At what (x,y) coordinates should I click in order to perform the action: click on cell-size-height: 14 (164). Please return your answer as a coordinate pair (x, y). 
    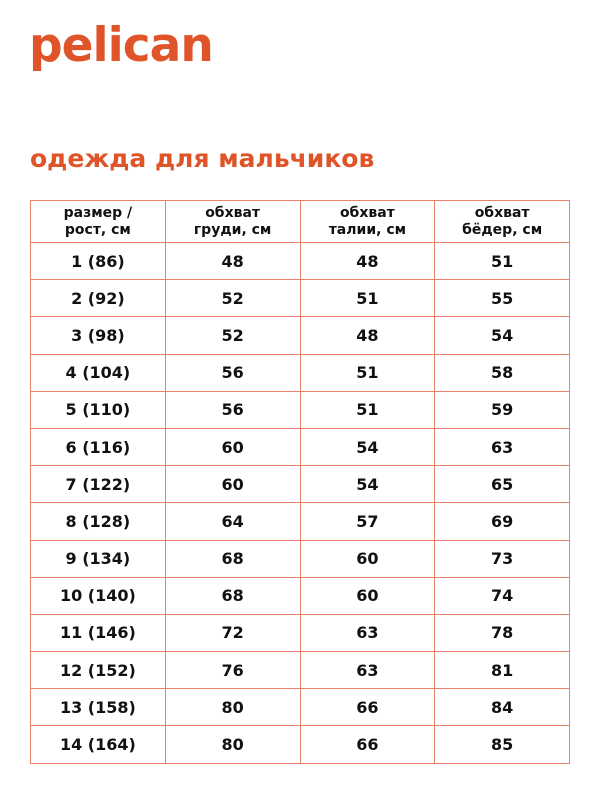
    Looking at the image, I should click on (98, 744).